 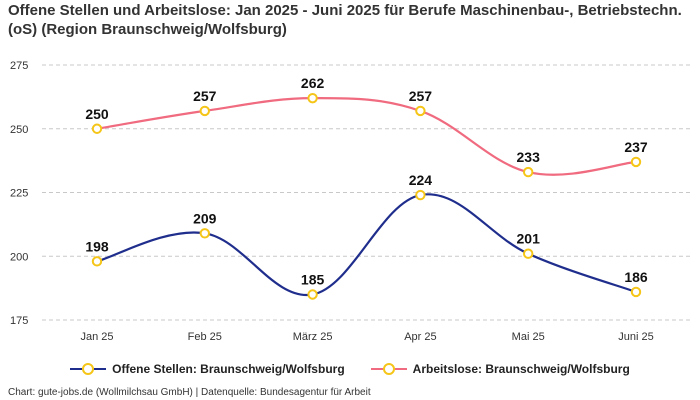 What do you see at coordinates (228, 369) in the screenshot?
I see `legend-label-offene-stellen: Offene Stellen: Braunschweig/Wolfsburg` at bounding box center [228, 369].